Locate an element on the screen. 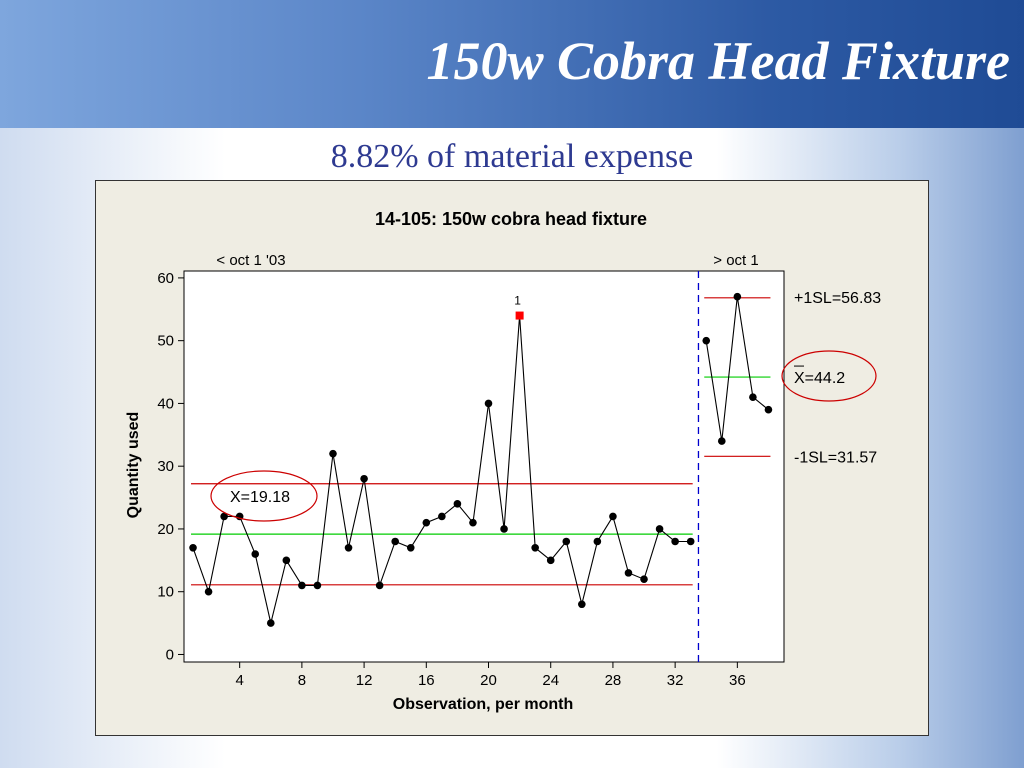 The image size is (1024, 768). x-tick-label-24: 24 is located at coordinates (550, 680).